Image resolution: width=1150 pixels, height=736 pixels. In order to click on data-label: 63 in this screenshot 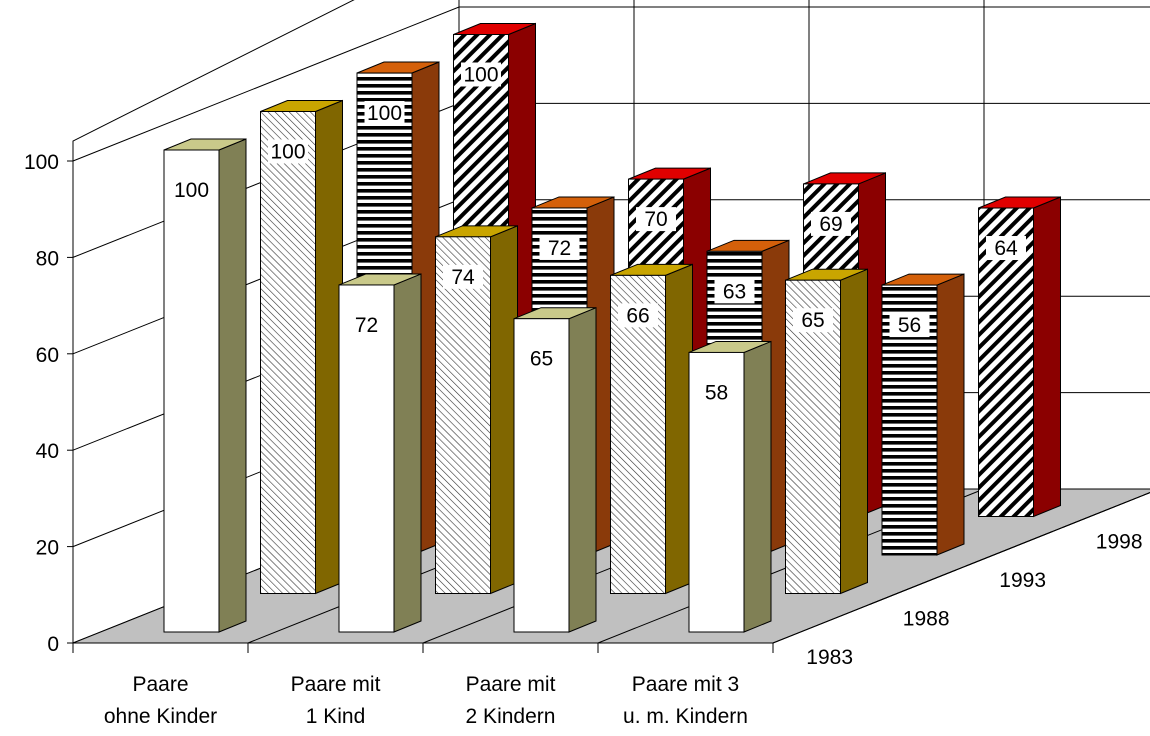, I will do `click(734, 291)`.